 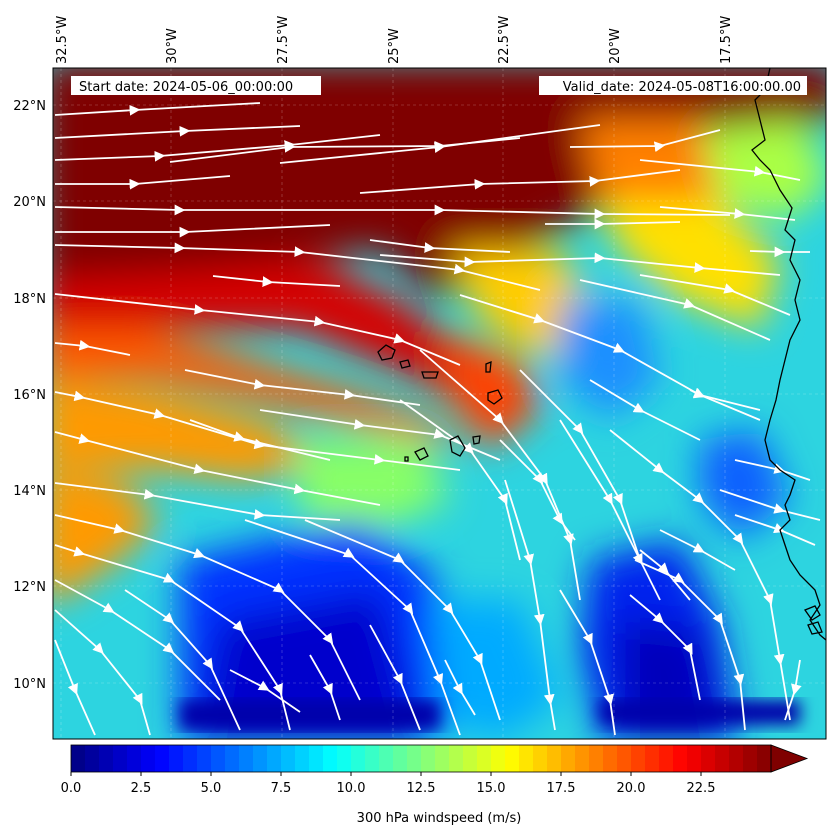 I want to click on colorbar-tick-label: 10.0, so click(x=351, y=788).